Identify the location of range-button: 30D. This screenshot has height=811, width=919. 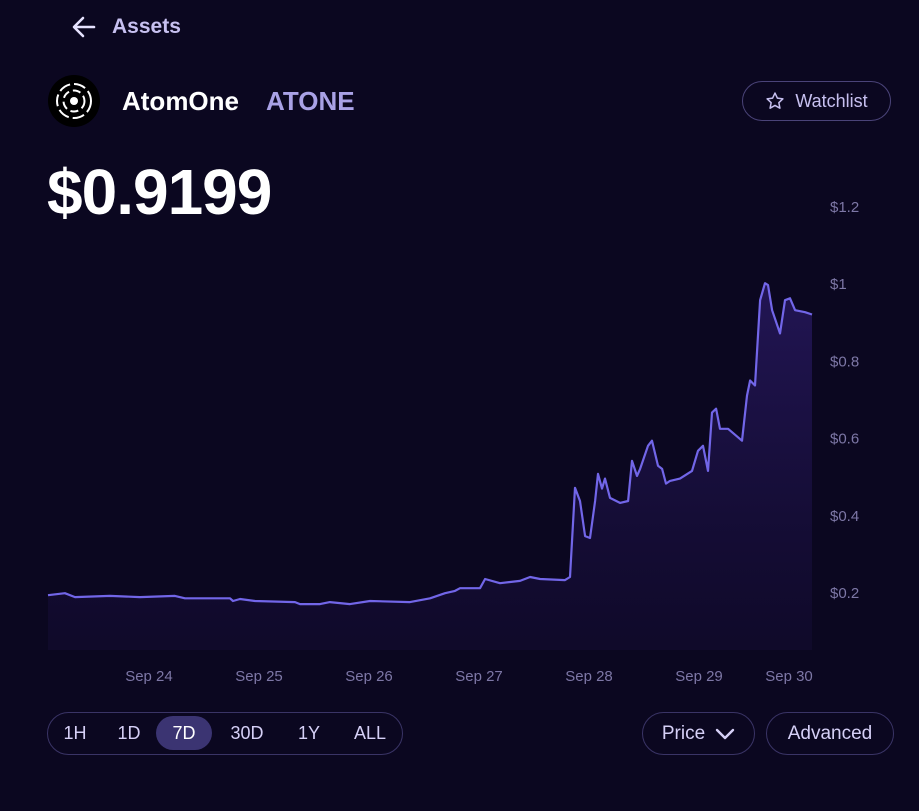
(247, 732).